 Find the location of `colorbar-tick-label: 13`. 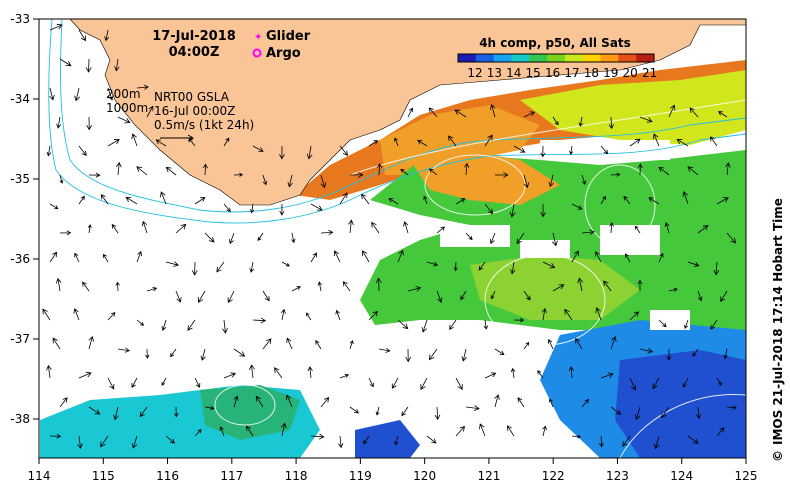

colorbar-tick-label: 13 is located at coordinates (494, 73).